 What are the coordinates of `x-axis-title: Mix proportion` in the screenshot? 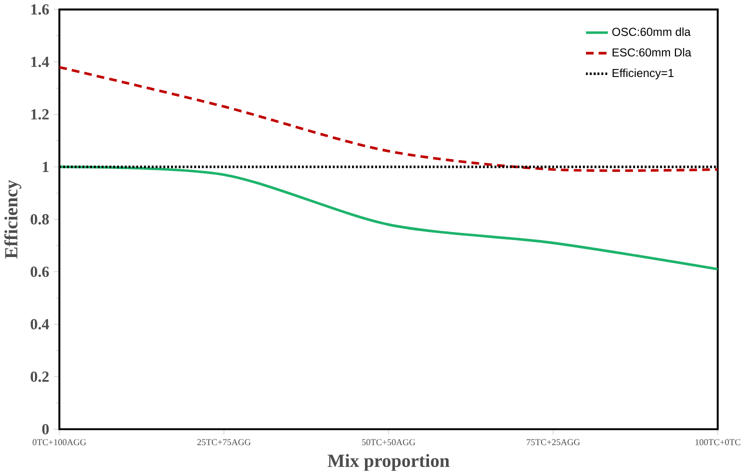 It's located at (389, 462).